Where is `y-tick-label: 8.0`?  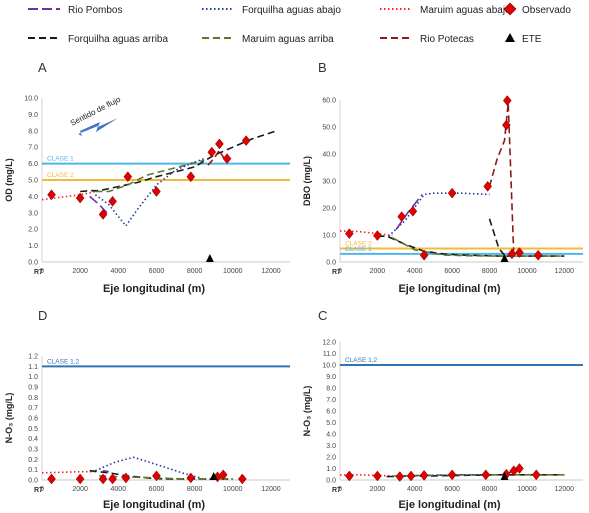 y-tick-label: 8.0 is located at coordinates (331, 389).